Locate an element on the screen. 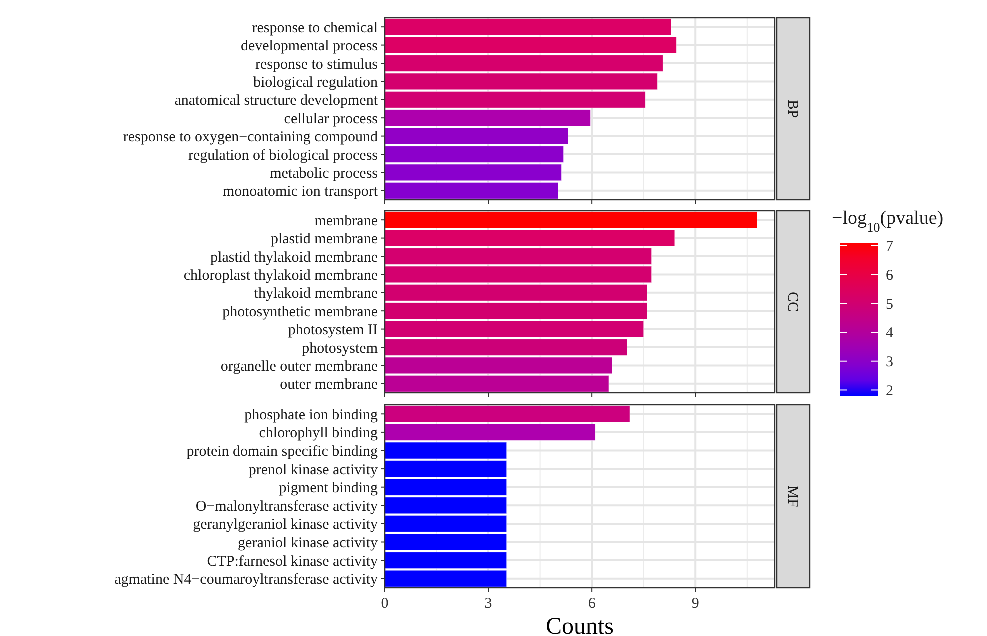 This screenshot has width=987, height=636. text: BP is located at coordinates (792, 109).